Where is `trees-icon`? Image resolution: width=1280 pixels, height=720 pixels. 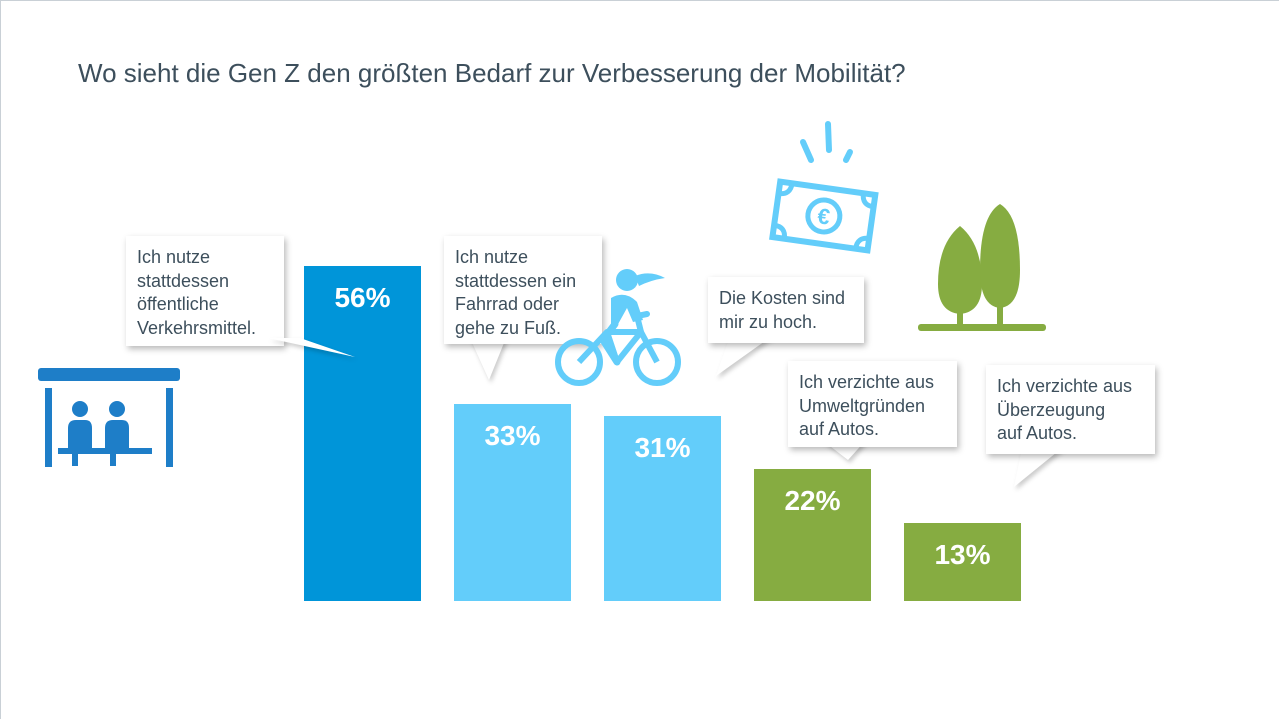 trees-icon is located at coordinates (982, 267).